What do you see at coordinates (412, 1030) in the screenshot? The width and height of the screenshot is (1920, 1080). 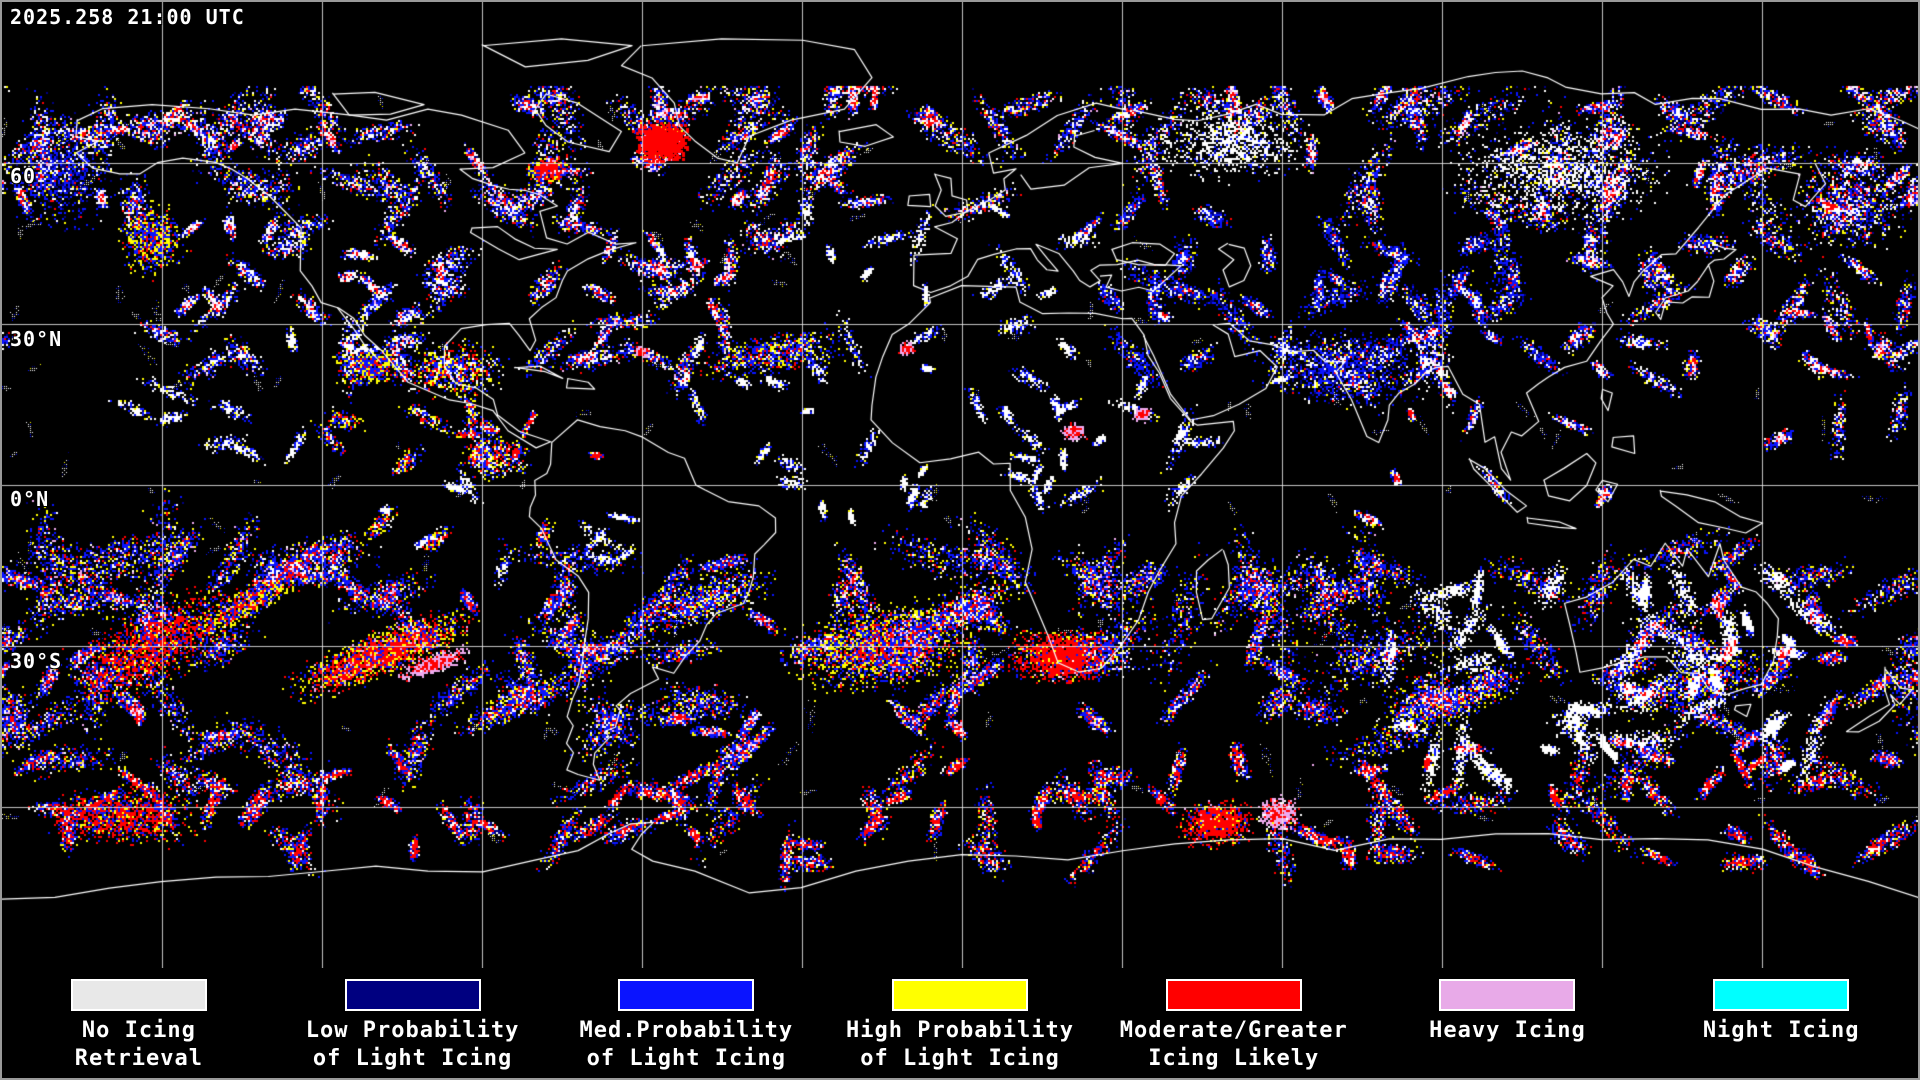 I see `legend-label-line1: Low Probability` at bounding box center [412, 1030].